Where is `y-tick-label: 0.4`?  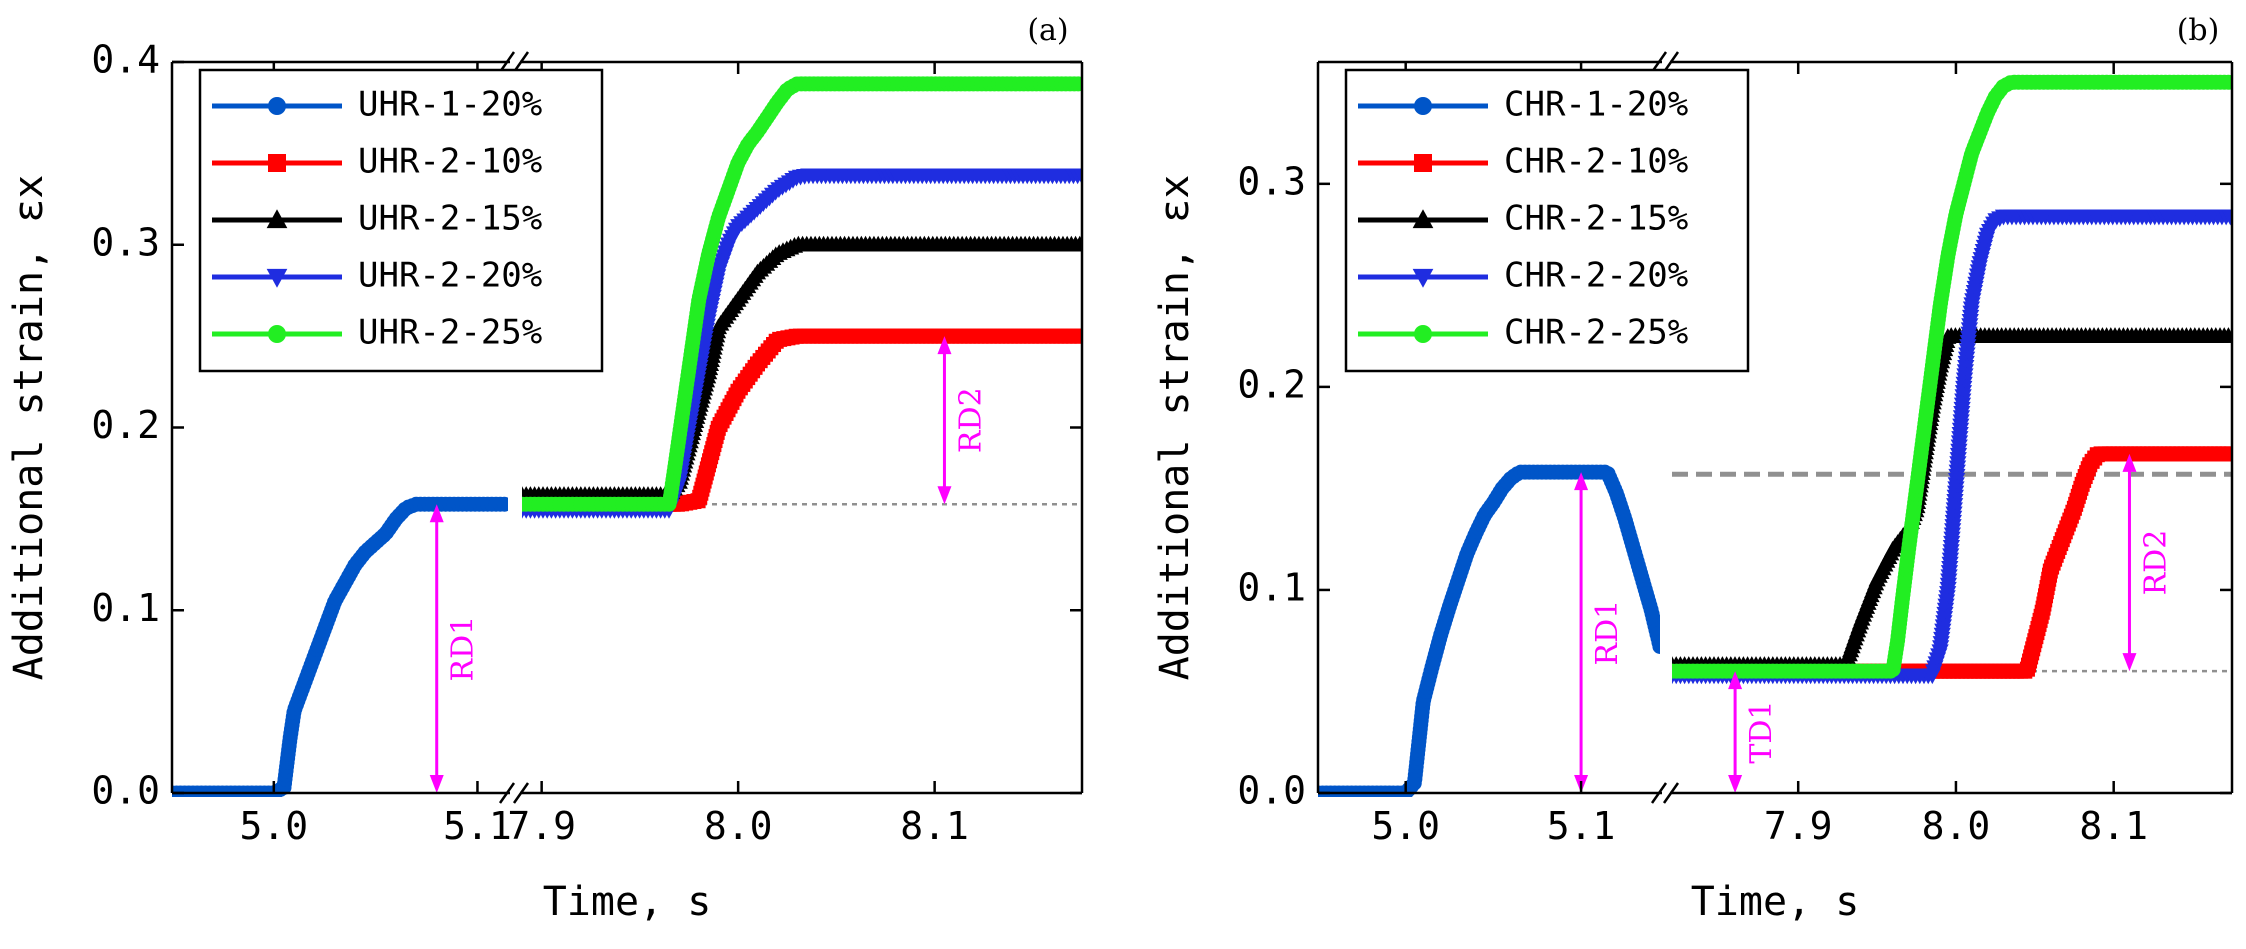 y-tick-label: 0.4 is located at coordinates (125, 60).